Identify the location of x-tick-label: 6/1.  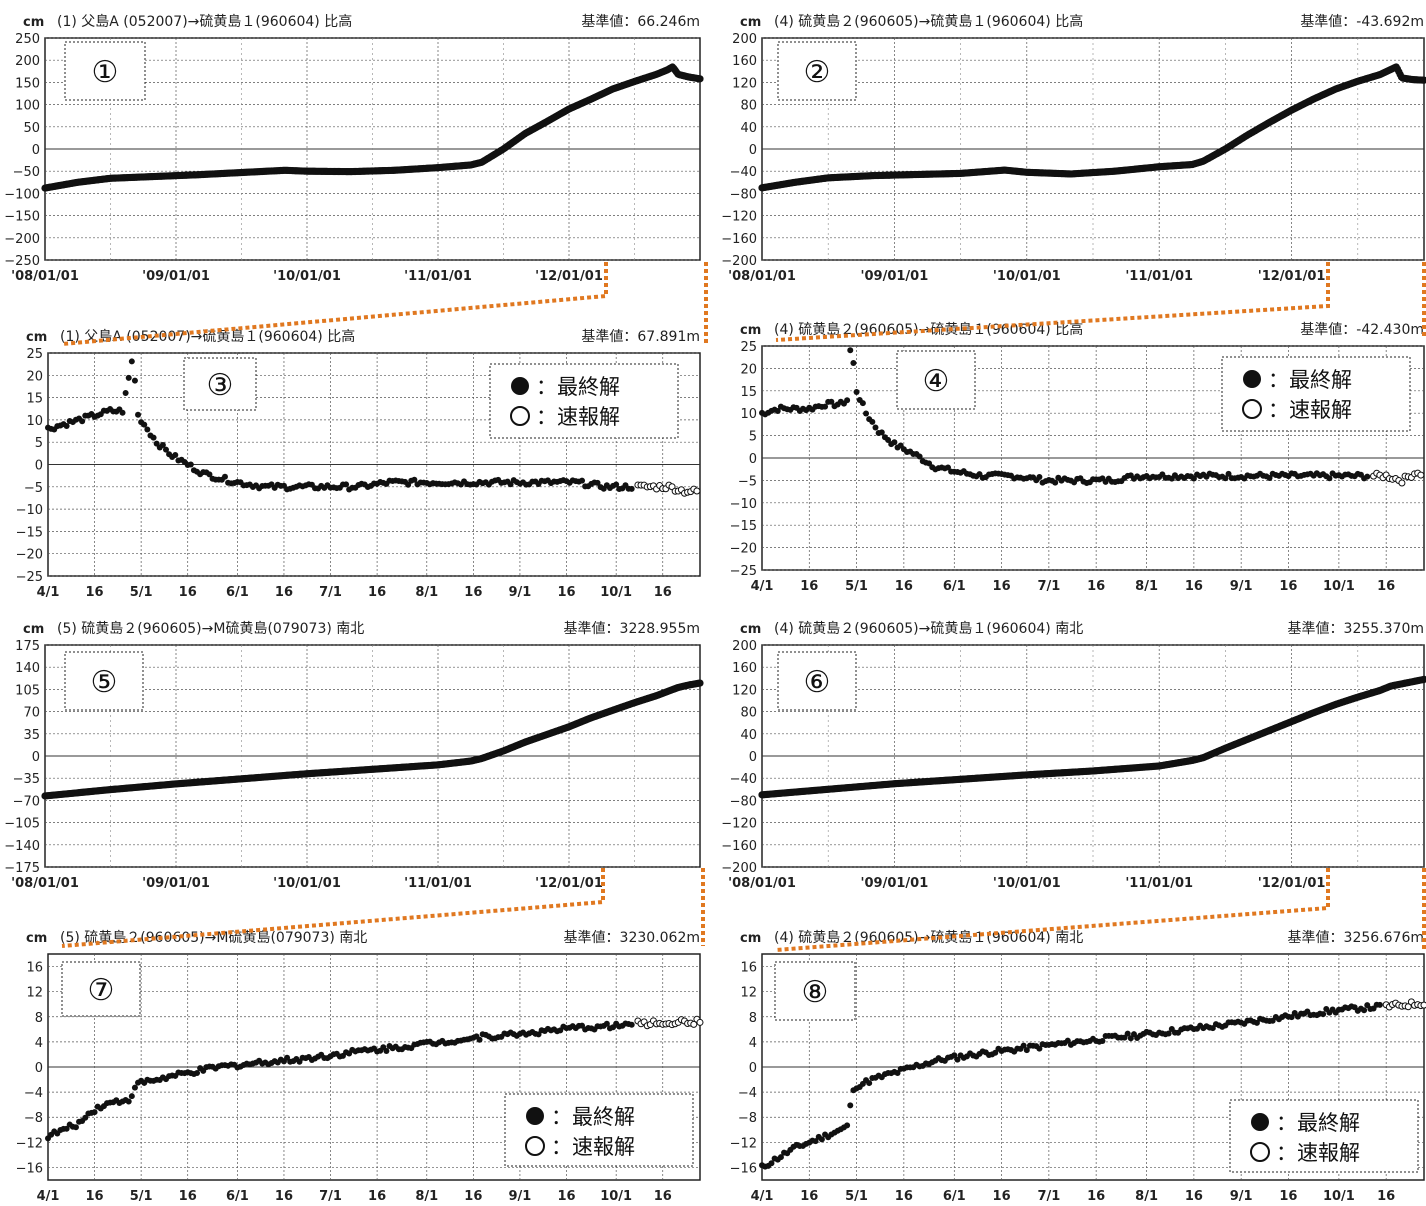
(237, 592).